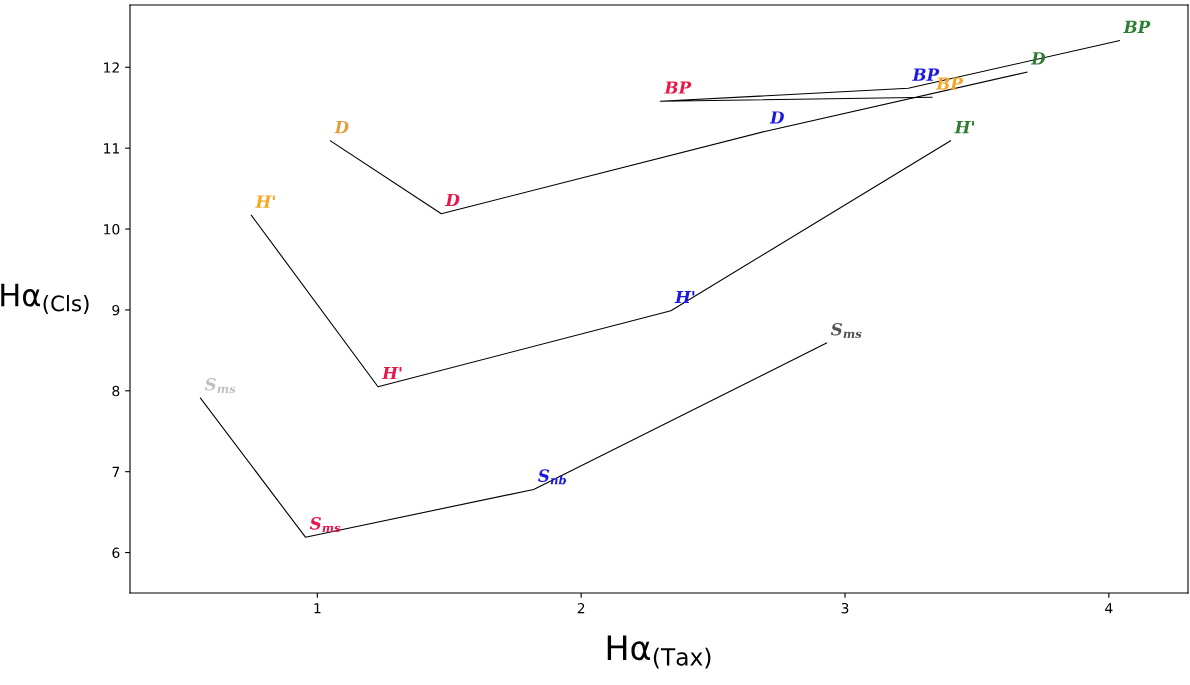  Describe the element at coordinates (116, 310) in the screenshot. I see `y-tick-label: 9` at that location.